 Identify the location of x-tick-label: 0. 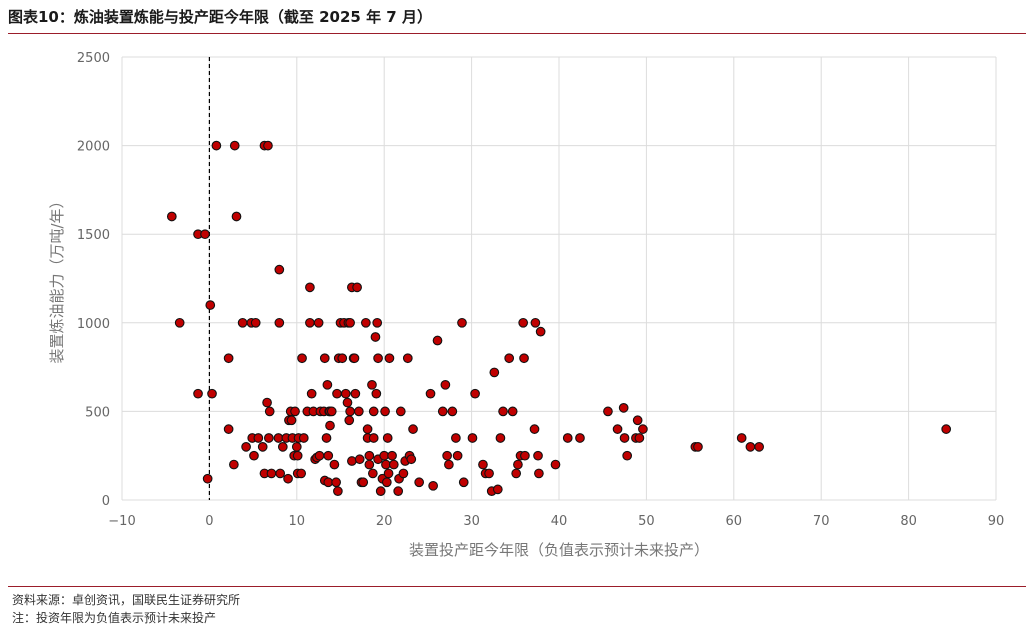
(209, 521).